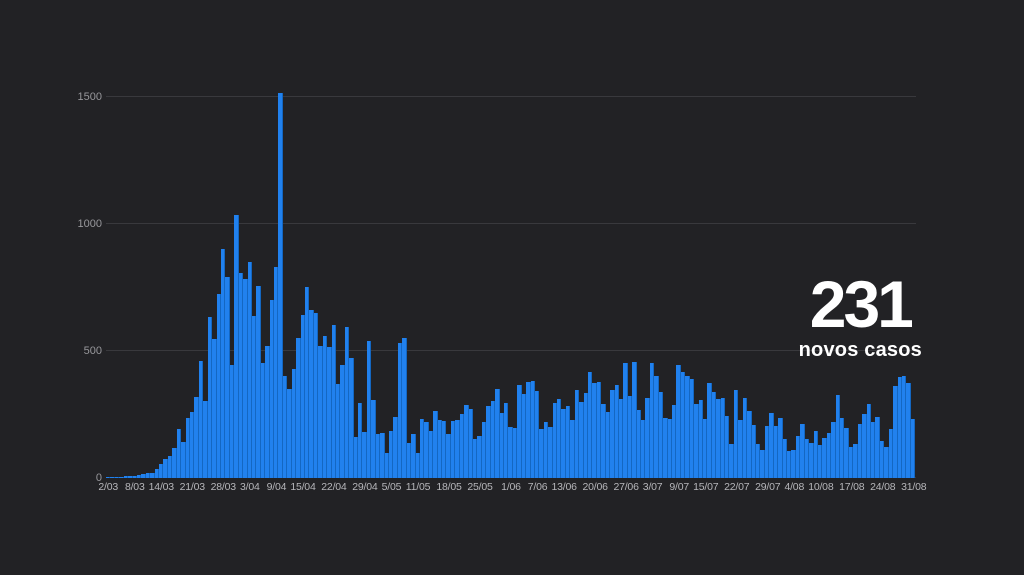 The image size is (1024, 575). I want to click on x-tick-label: 3/07, so click(652, 487).